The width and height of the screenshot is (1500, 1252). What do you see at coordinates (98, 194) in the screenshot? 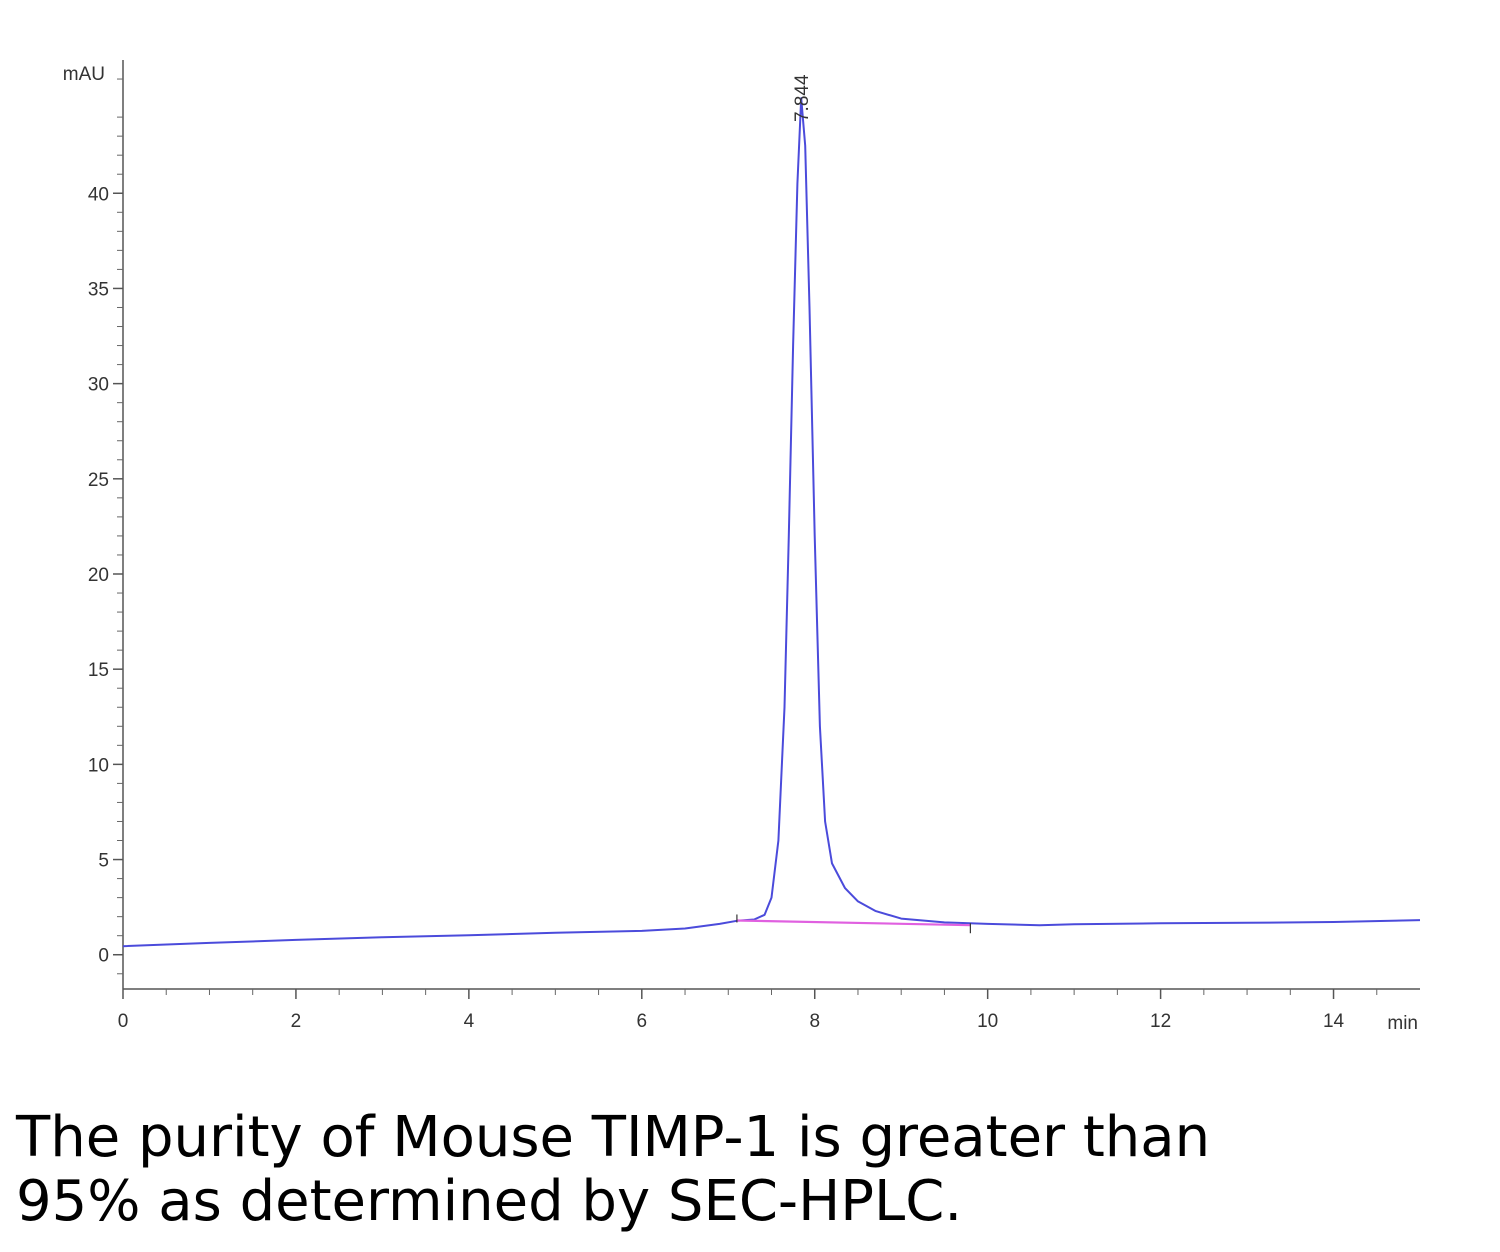
I see `y-tick-label: 40` at bounding box center [98, 194].